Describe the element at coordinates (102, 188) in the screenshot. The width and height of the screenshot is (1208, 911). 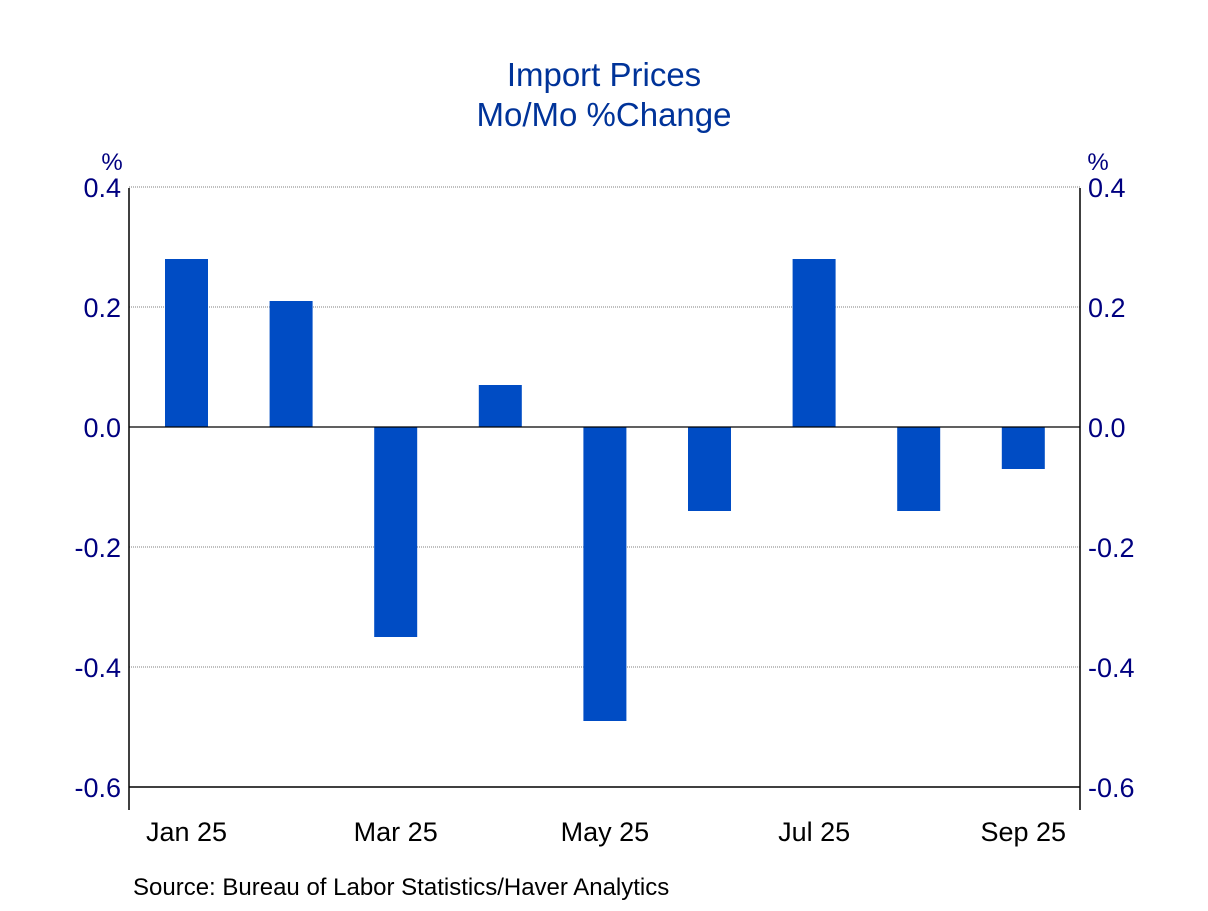
I see `y-tick-label-left: 0.4` at that location.